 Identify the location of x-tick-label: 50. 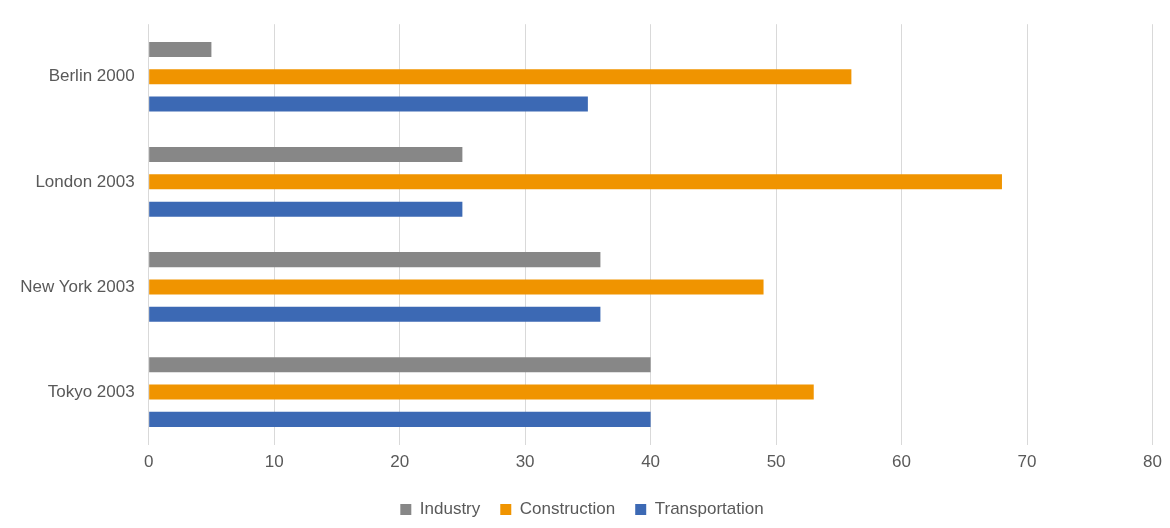
(776, 462).